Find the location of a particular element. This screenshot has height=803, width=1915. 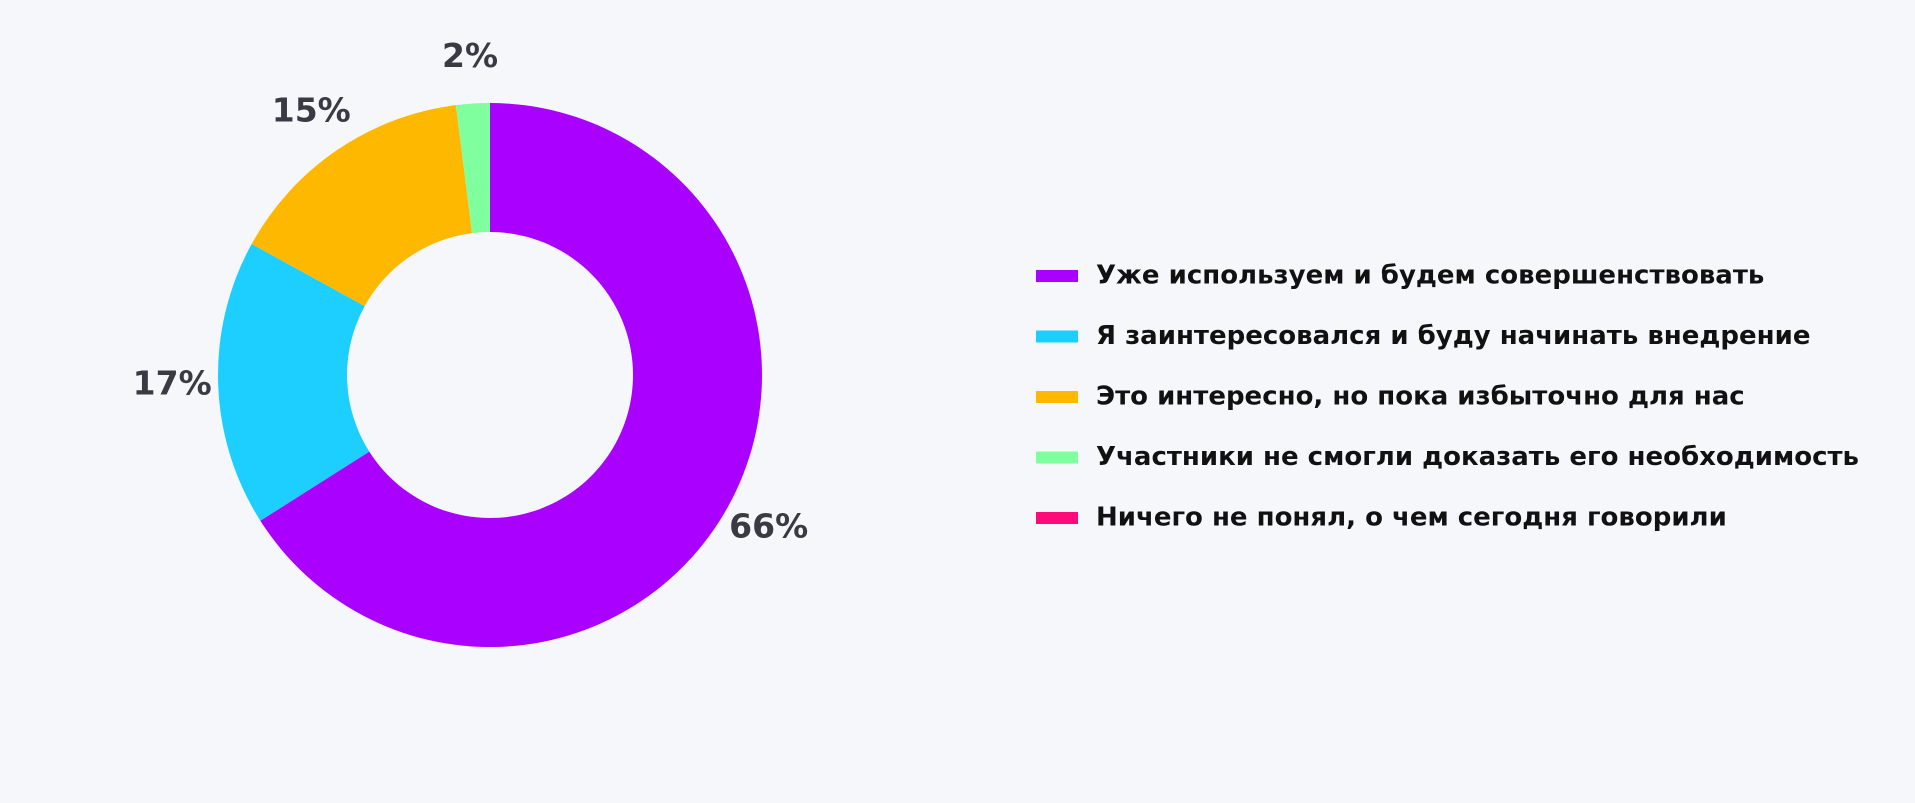

legend-label: Ничего не понял, о чем сегодня говорили is located at coordinates (1411, 518).